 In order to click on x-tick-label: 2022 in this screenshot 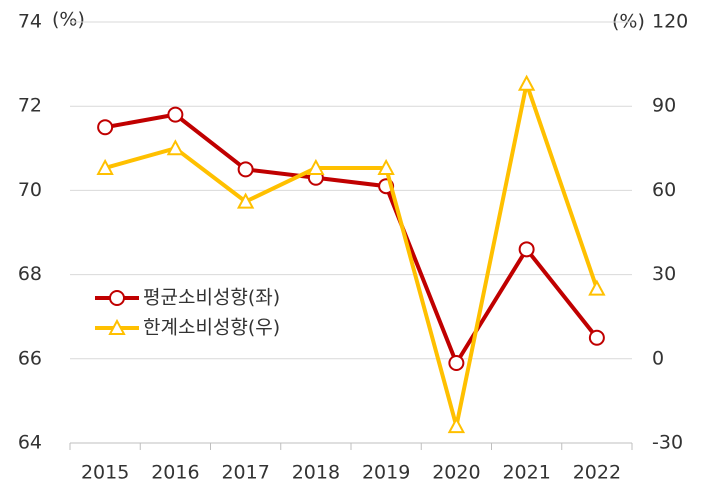, I will do `click(597, 473)`.